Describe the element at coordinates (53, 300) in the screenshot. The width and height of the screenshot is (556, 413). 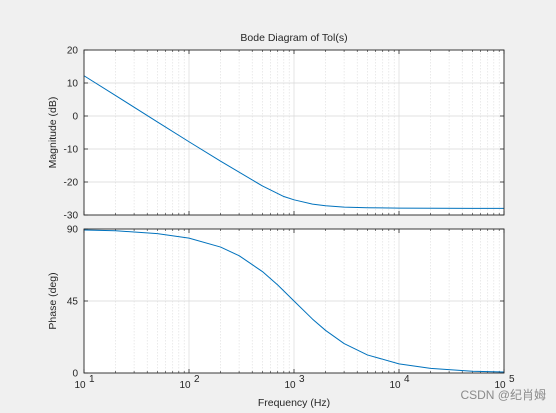
I see `y-axis-label: Phase (deg)` at that location.